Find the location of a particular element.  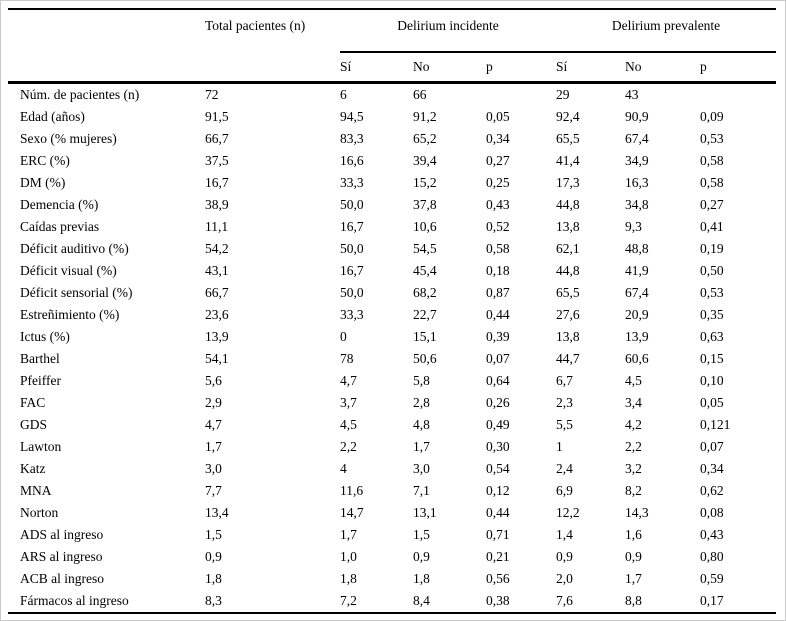

table-row: Demencia (%) 38,9 50,0 37,8 0,43 44,8 34,8 0,27 is located at coordinates (392, 205).